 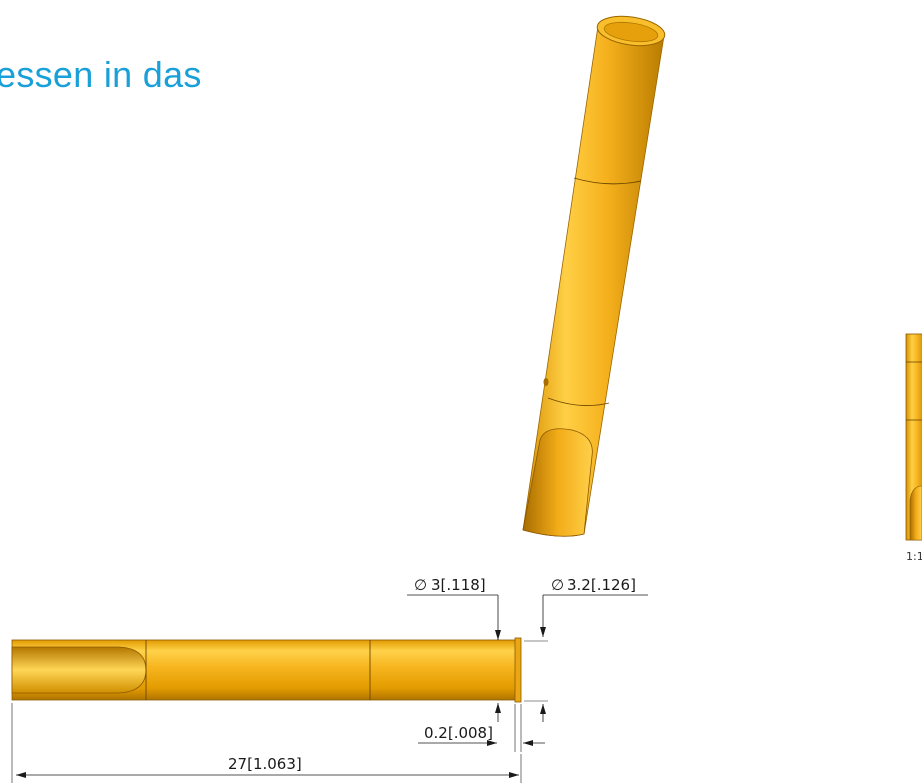 What do you see at coordinates (518, 670) in the screenshot?
I see `side-flange` at bounding box center [518, 670].